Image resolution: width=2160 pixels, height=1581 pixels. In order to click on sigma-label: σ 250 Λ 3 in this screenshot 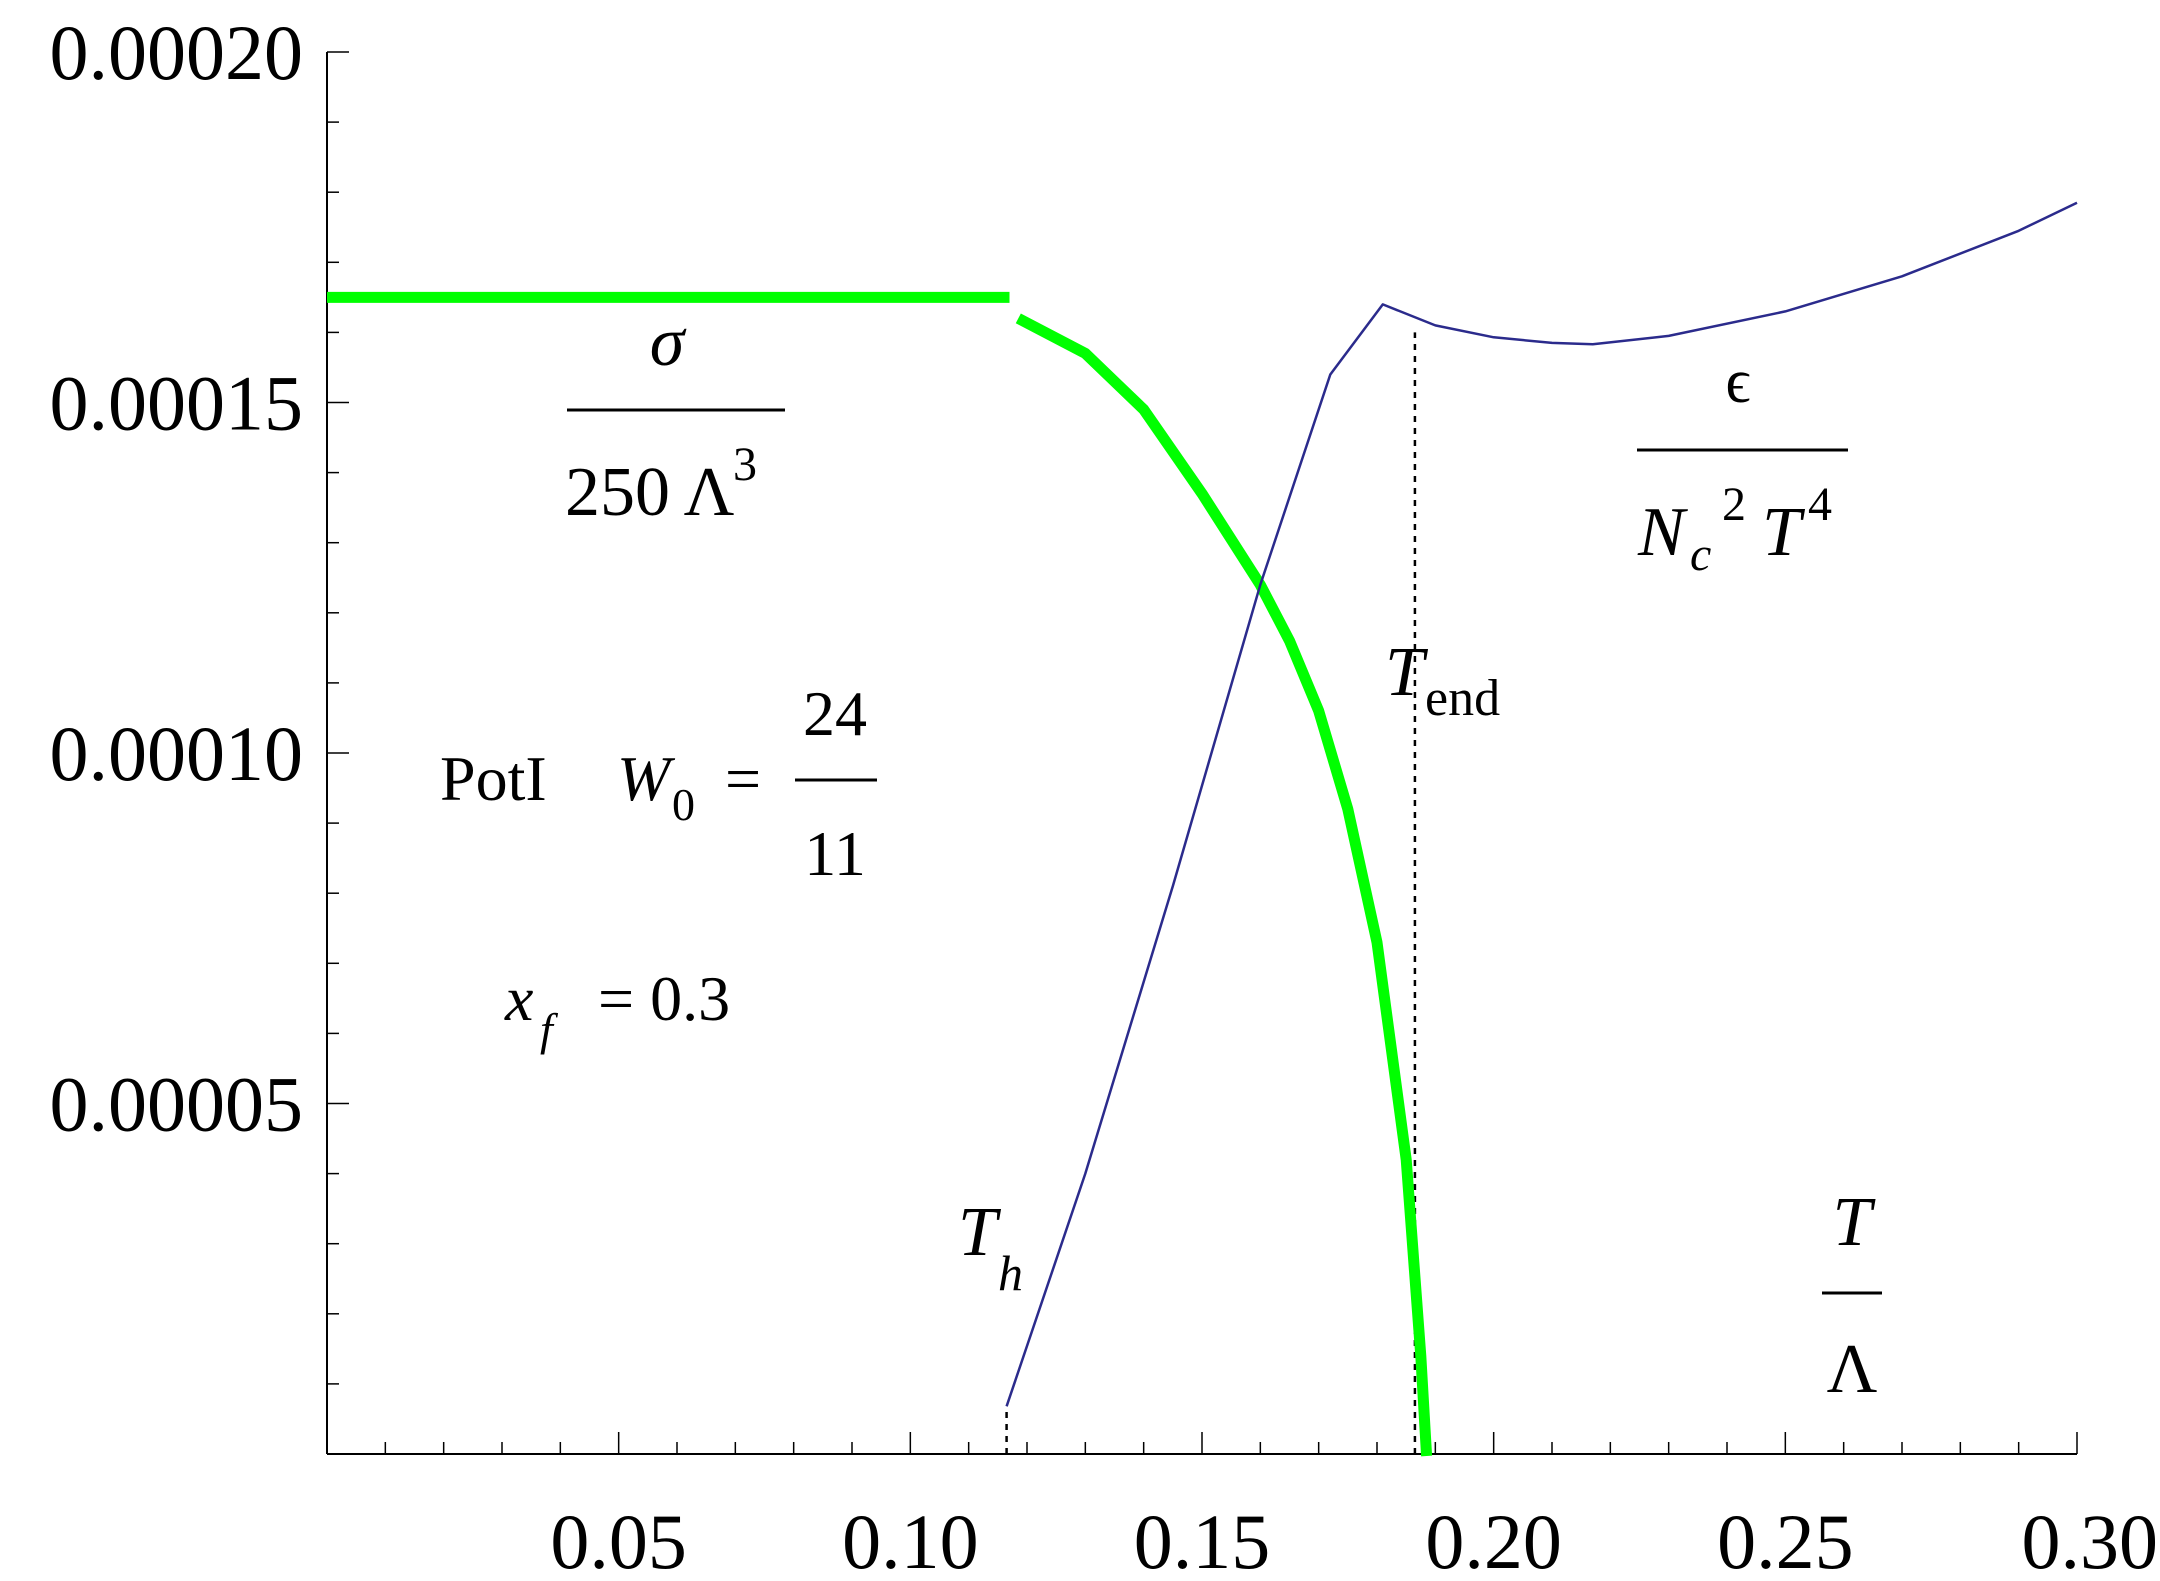, I will do `click(675, 417)`.